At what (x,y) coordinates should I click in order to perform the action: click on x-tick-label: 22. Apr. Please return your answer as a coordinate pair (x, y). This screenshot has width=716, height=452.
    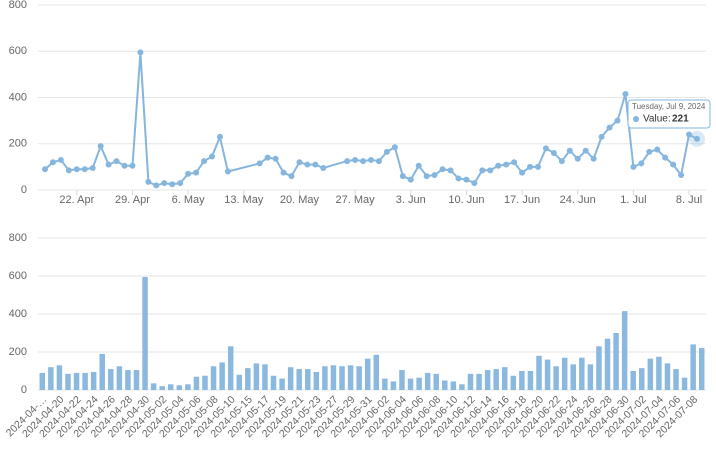
    Looking at the image, I should click on (76, 200).